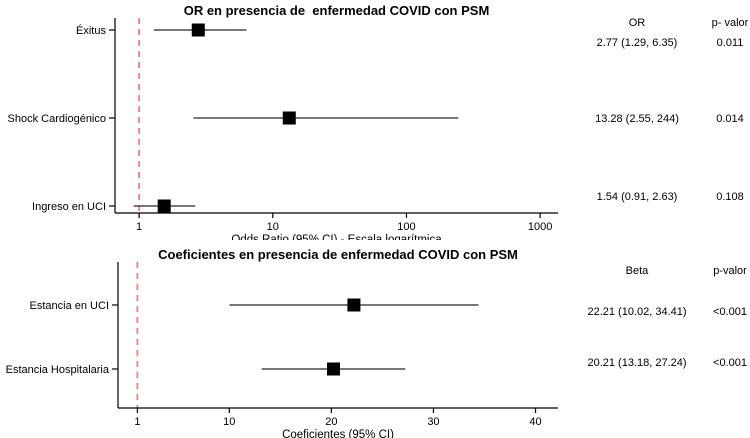  What do you see at coordinates (336, 237) in the screenshot?
I see `x-axis-label: Odds Ratio (95% CI) - Escala logarítmica` at bounding box center [336, 237].